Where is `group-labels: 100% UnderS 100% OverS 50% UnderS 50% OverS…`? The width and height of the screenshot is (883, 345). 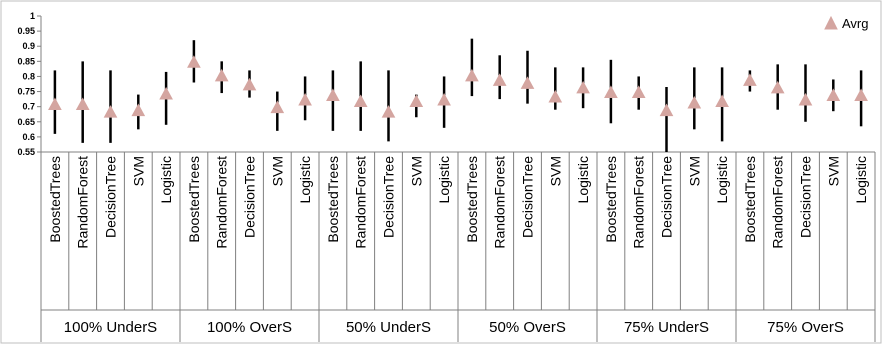 group-labels: 100% UnderS 100% OverS 50% UnderS 50% OverS… is located at coordinates (454, 327).